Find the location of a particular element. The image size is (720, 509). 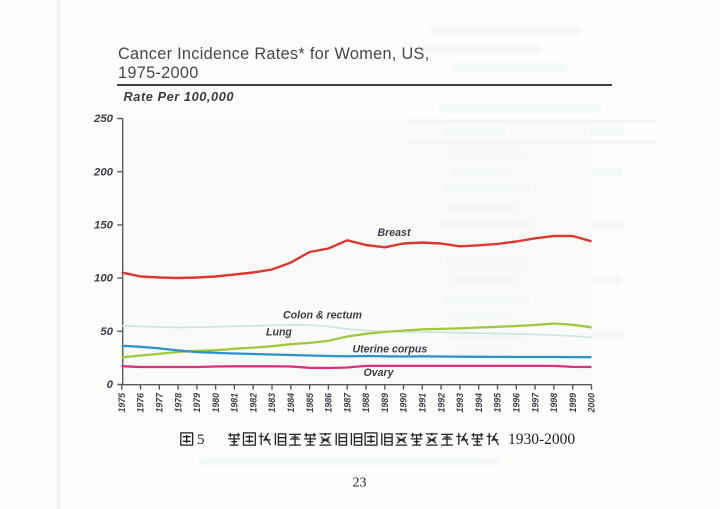

svg-text: Ovary is located at coordinates (379, 373).